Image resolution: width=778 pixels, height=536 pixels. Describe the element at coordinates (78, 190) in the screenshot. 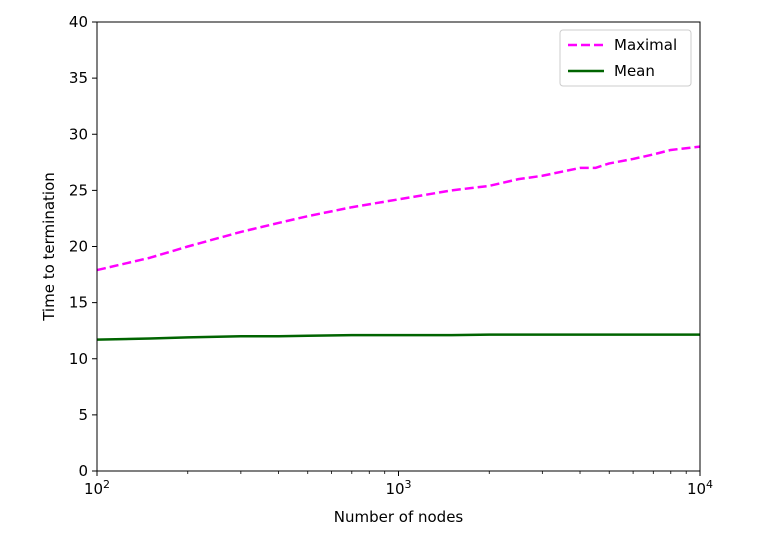

I see `y-tick-label: 25` at that location.